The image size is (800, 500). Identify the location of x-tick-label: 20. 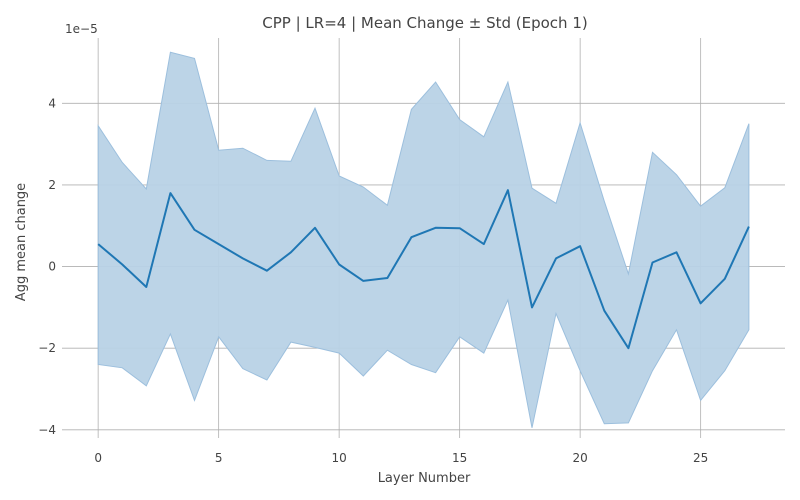
(580, 458).